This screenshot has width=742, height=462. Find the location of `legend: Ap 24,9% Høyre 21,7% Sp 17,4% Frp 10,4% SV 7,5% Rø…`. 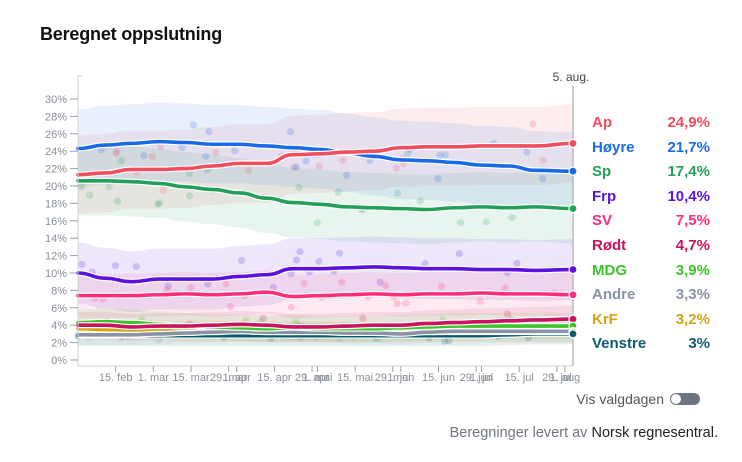

legend: Ap 24,9% Høyre 21,7% Sp 17,4% Frp 10,4% SV 7,5% Rø… is located at coordinates (651, 237).